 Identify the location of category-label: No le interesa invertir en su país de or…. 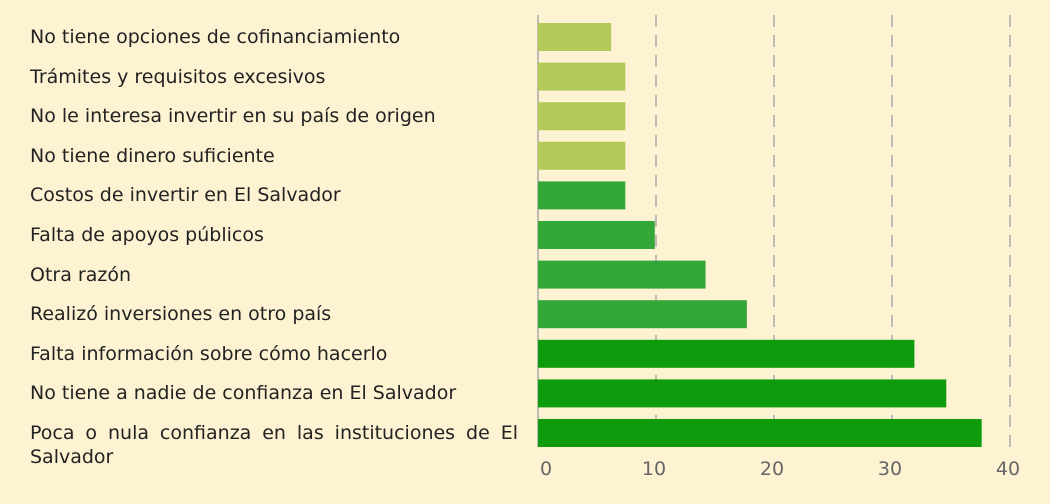
(233, 116).